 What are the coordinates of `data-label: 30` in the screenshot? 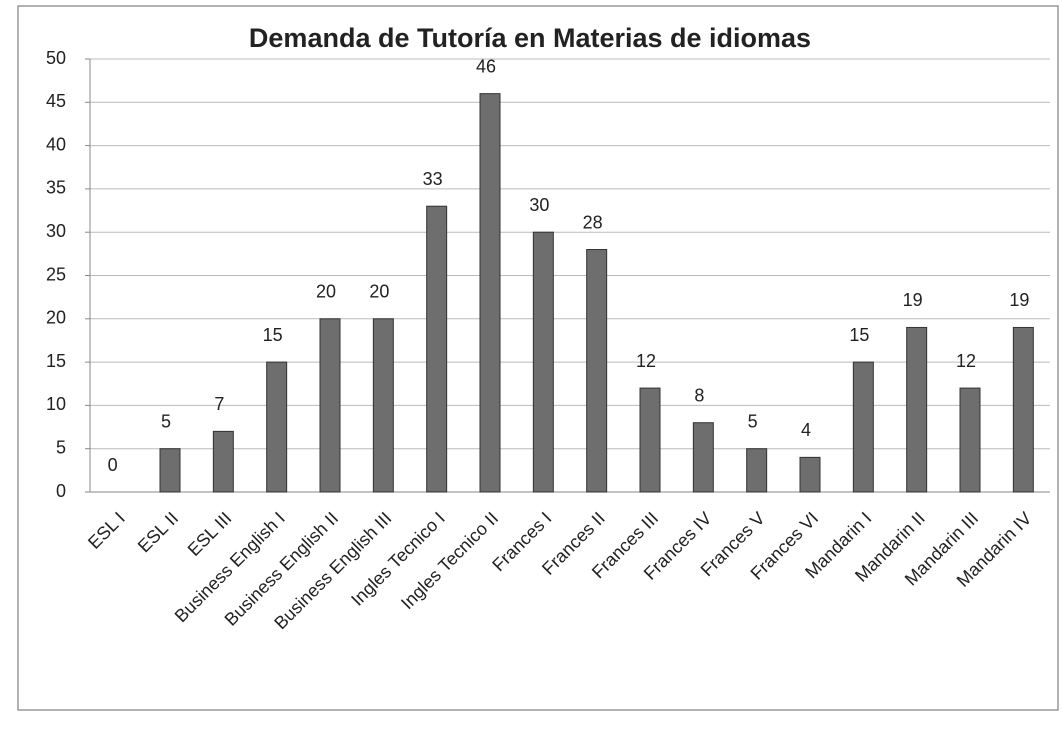 It's located at (539, 205).